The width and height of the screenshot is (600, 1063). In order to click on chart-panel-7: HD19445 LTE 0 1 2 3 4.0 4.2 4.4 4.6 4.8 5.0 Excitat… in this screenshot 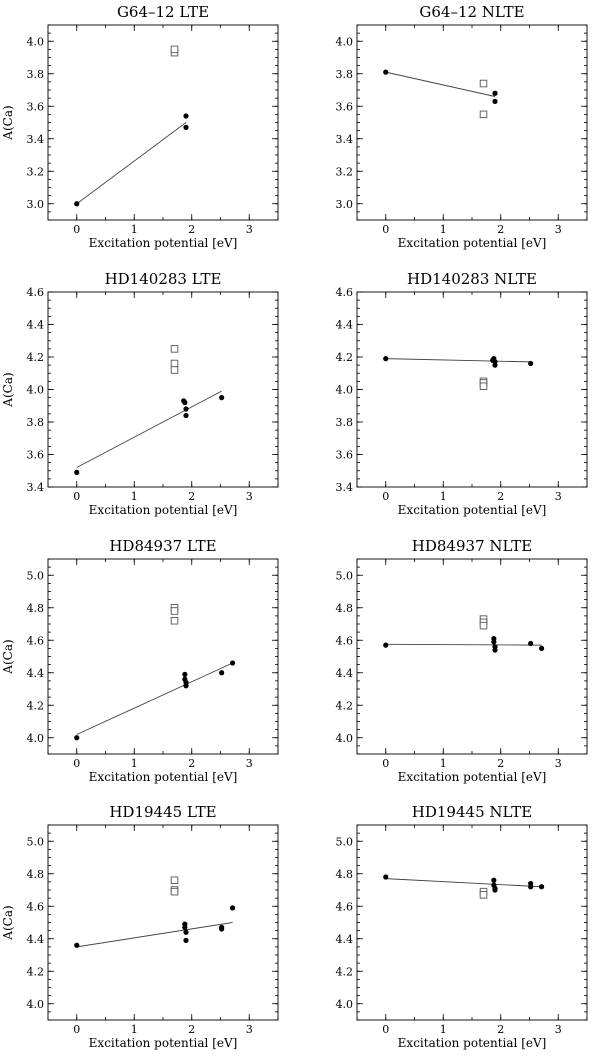, I will do `click(140, 926)`.